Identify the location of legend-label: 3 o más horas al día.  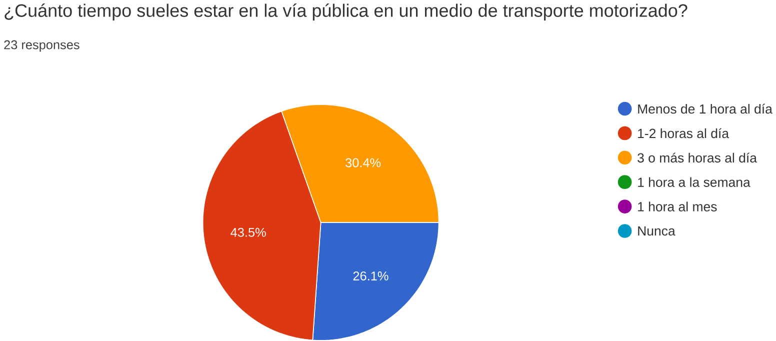
(697, 157).